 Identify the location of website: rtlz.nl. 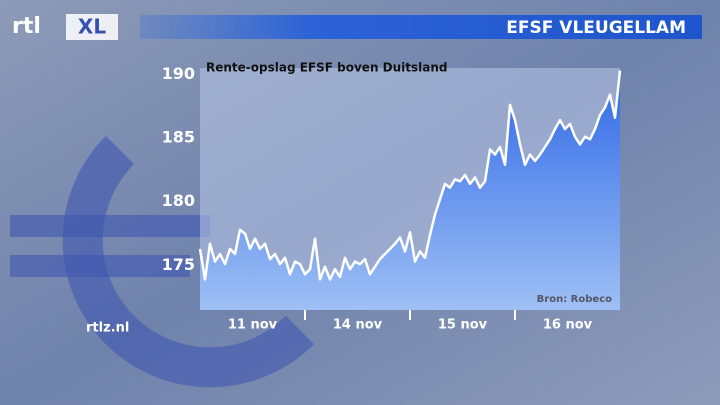
(107, 328).